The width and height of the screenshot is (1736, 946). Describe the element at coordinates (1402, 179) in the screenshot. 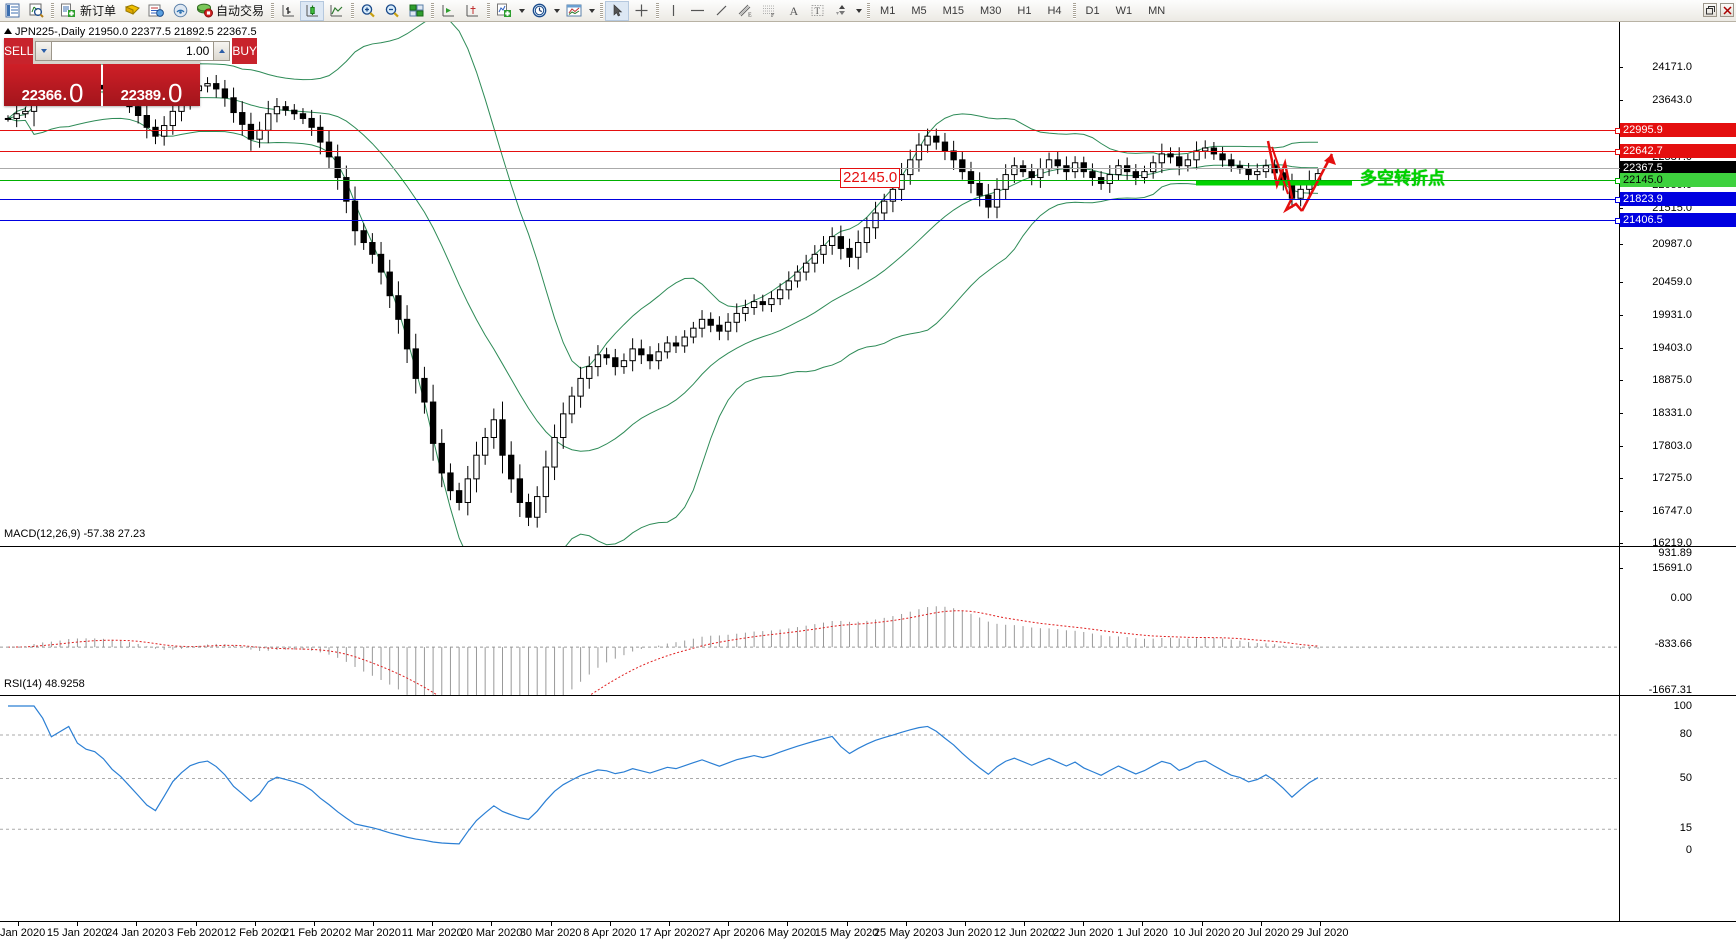

I see `chinese-annotation-text: 多空转折点` at that location.